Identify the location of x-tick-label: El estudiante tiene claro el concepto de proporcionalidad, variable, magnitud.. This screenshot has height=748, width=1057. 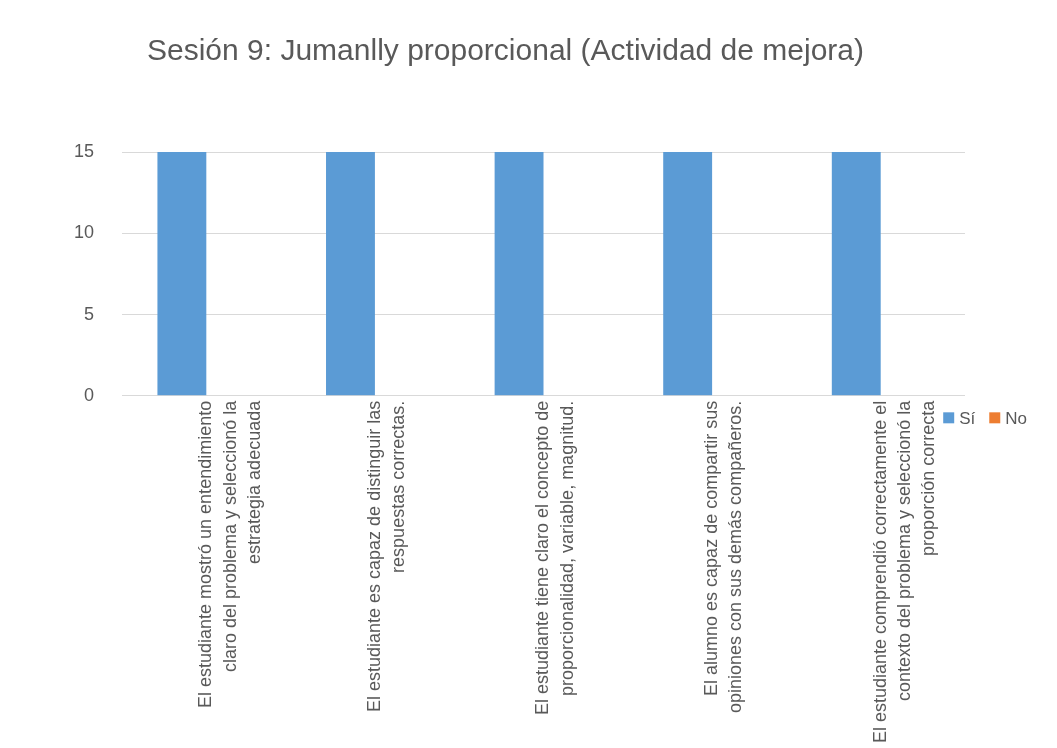
(554, 558).